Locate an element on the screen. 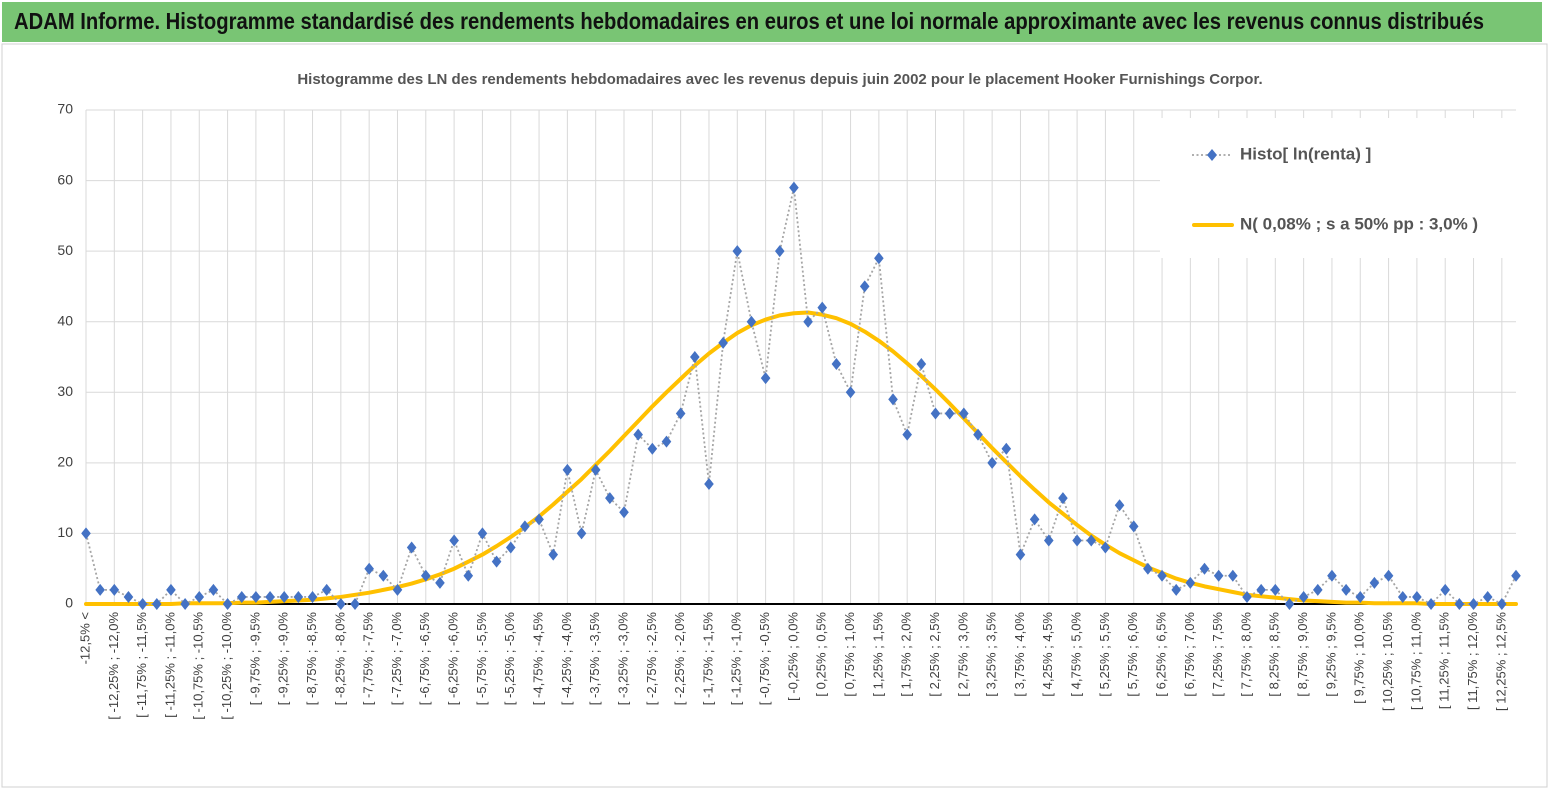 The width and height of the screenshot is (1567, 790). x-tick-label: [ 6,75% ; 7,0% is located at coordinates (1189, 654).